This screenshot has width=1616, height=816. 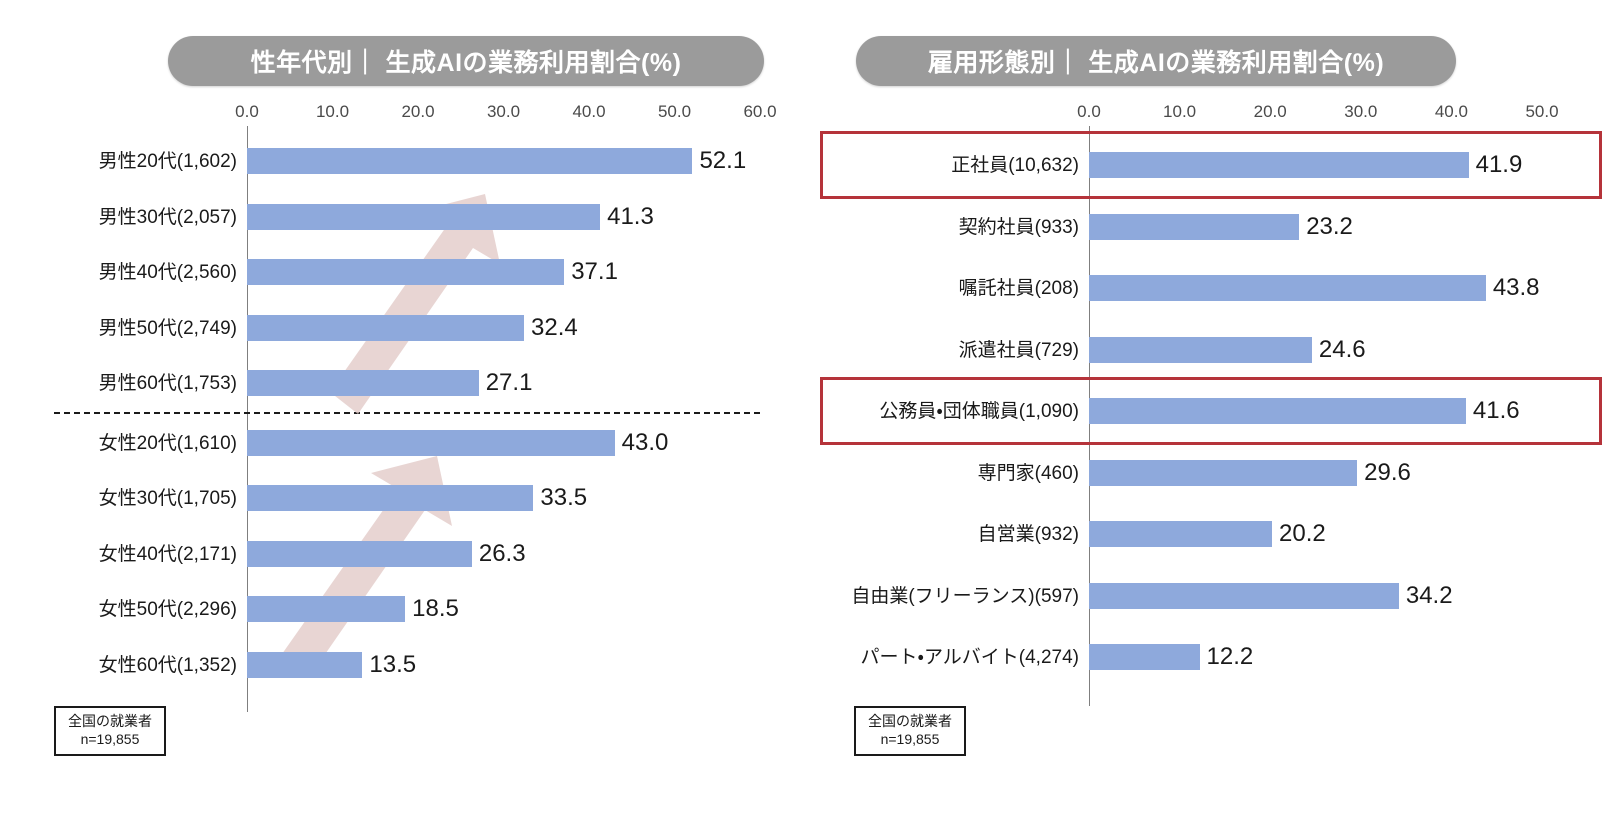 What do you see at coordinates (1516, 287) in the screenshot?
I see `bar-value-label: 43.8` at bounding box center [1516, 287].